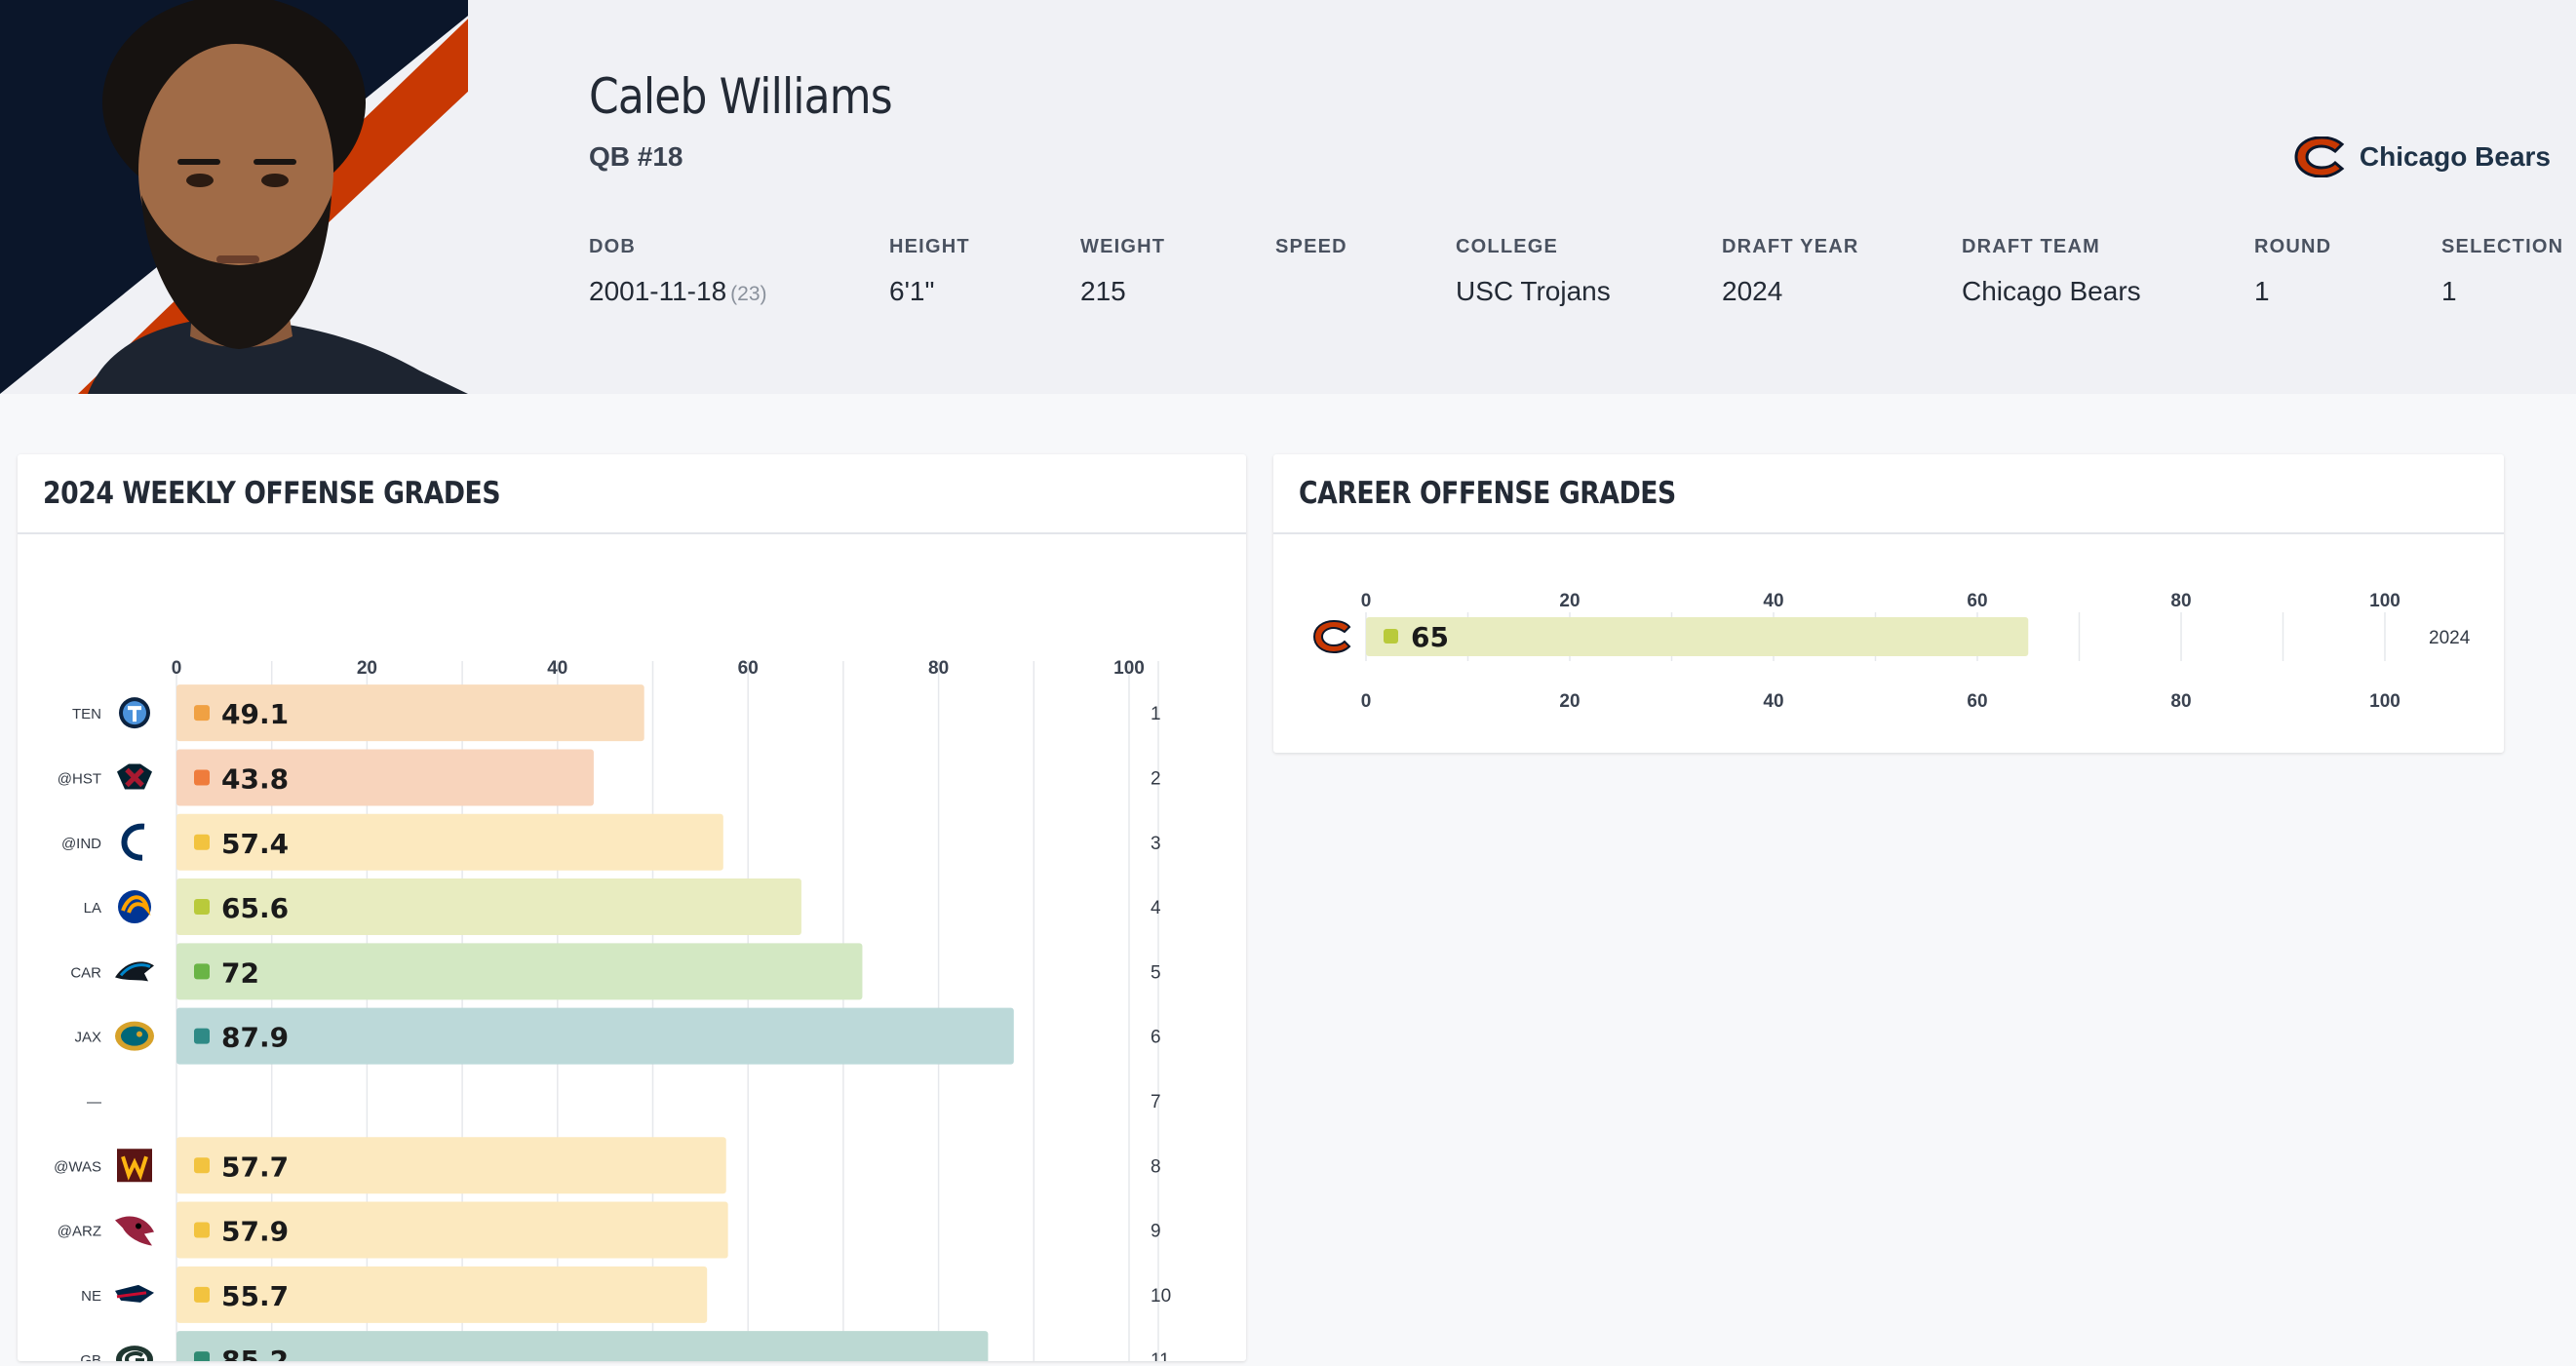 The width and height of the screenshot is (2576, 1366). I want to click on grade-row: NE 55.7 10, so click(626, 1295).